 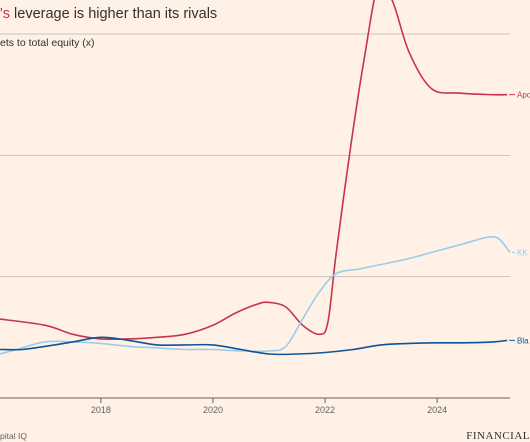 What do you see at coordinates (522, 252) in the screenshot?
I see `series-label-kk: KK` at bounding box center [522, 252].